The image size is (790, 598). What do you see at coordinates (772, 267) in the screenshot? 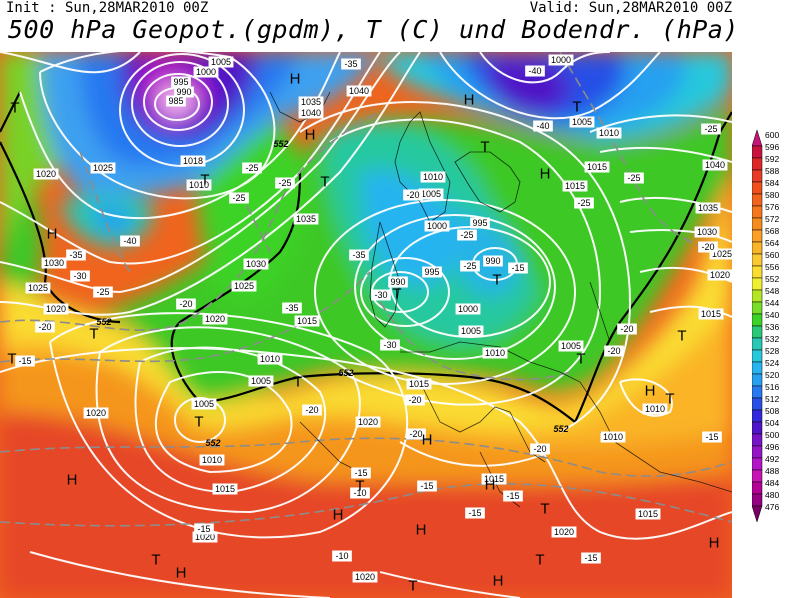
I see `svg-text: 556` at bounding box center [772, 267].